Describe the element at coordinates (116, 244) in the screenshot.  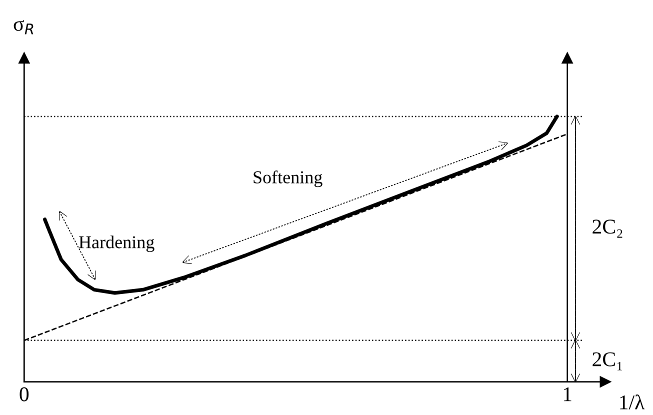
I see `annotation: Hardening` at that location.